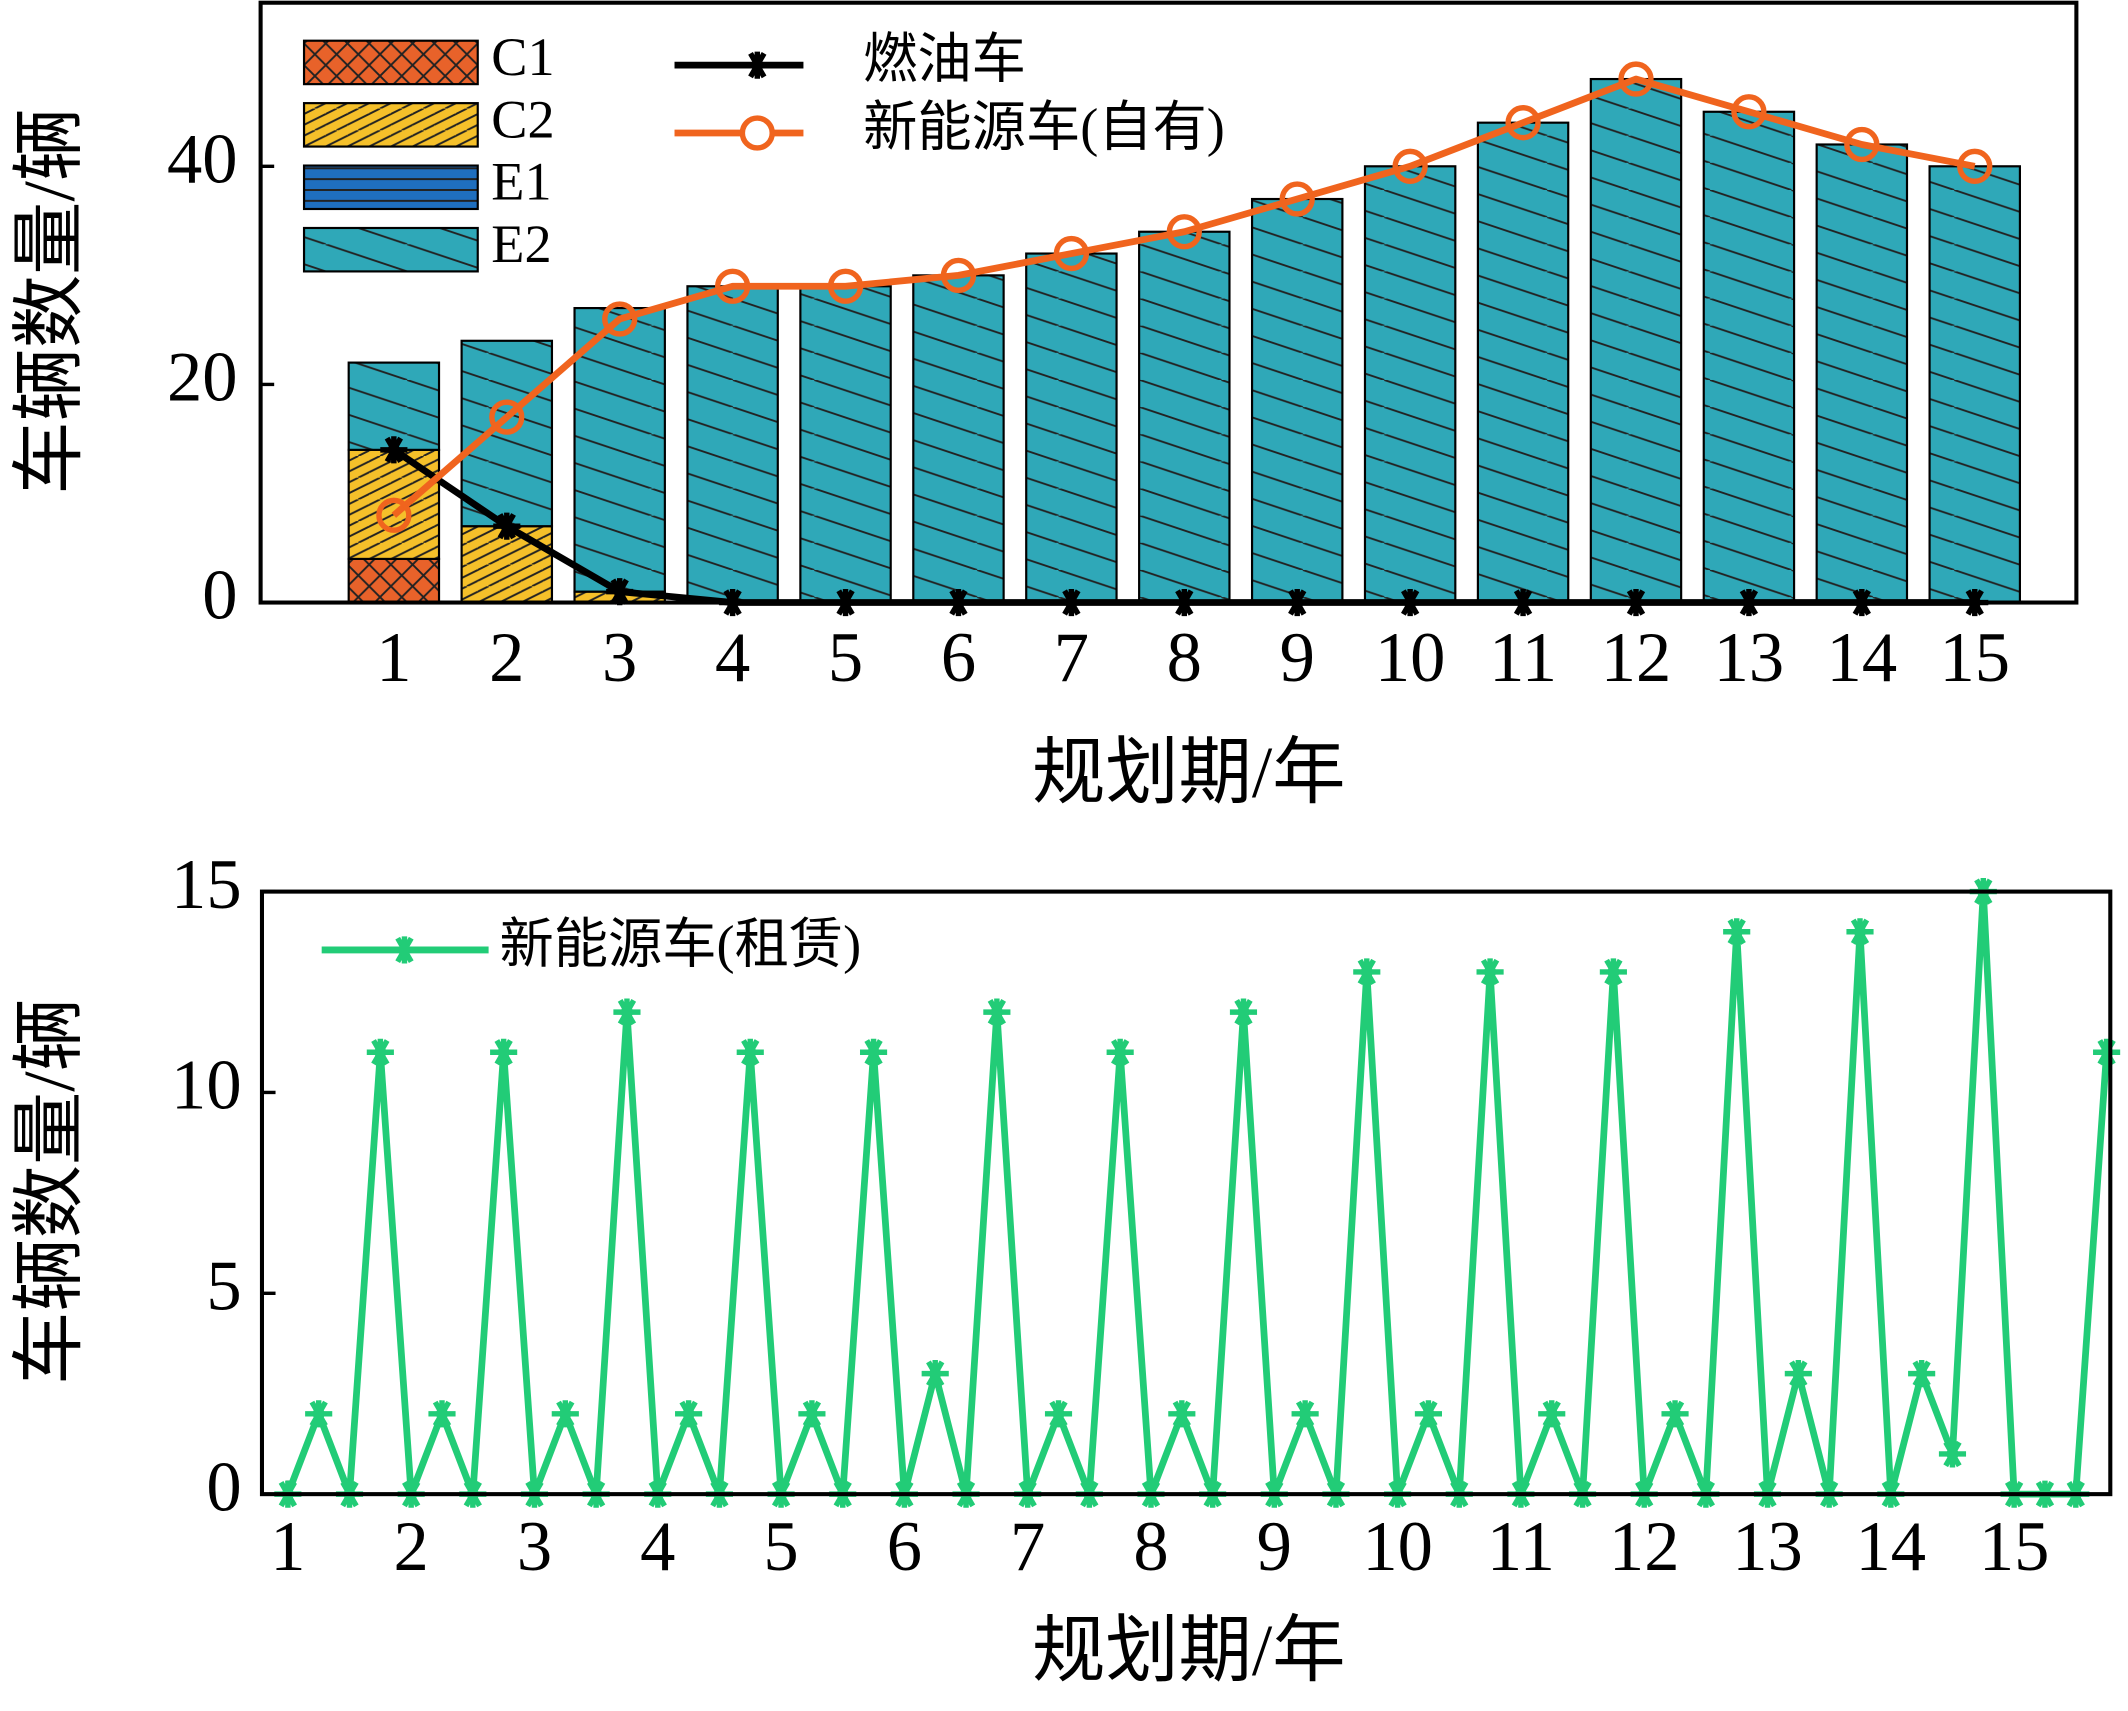 This screenshot has width=2128, height=1711. I want to click on x-tick-label: 14, so click(1862, 658).